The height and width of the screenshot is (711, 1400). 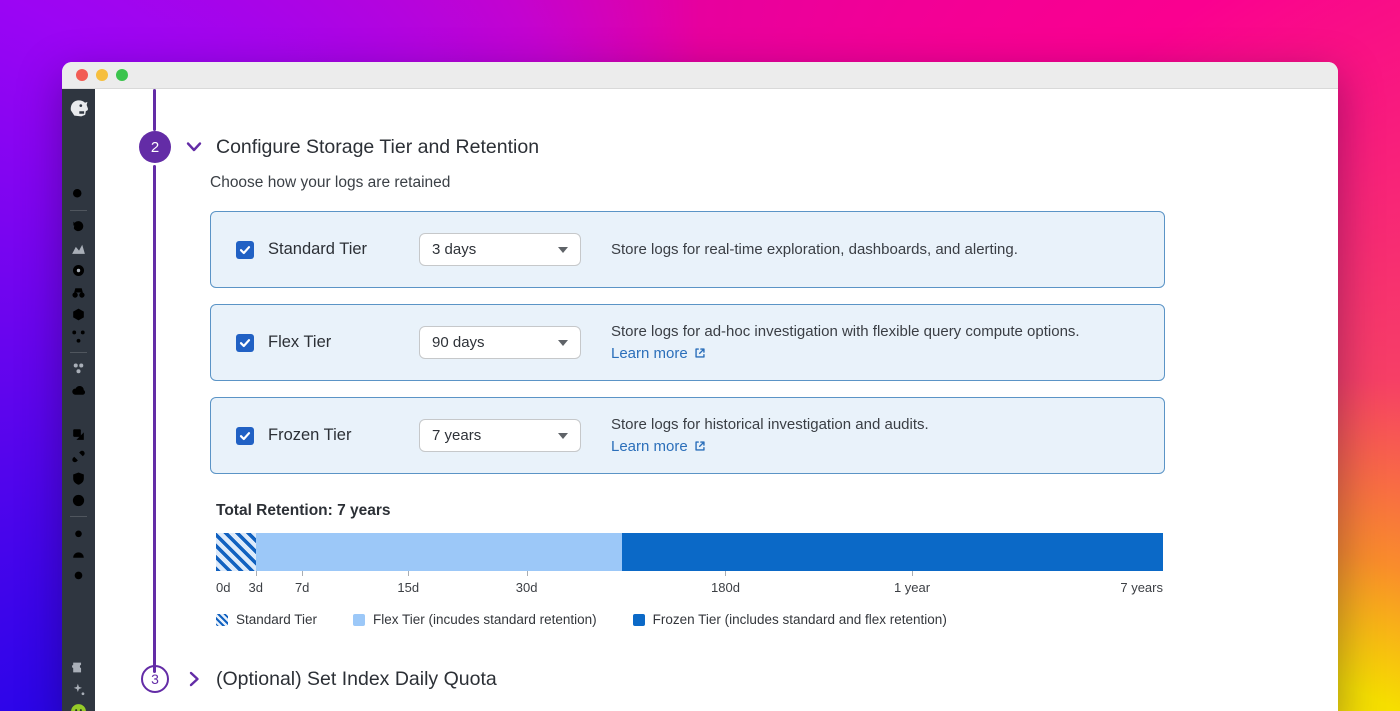 I want to click on step-3-header: 3 (Optional) Set Index Daily Quota, so click(x=719, y=679).